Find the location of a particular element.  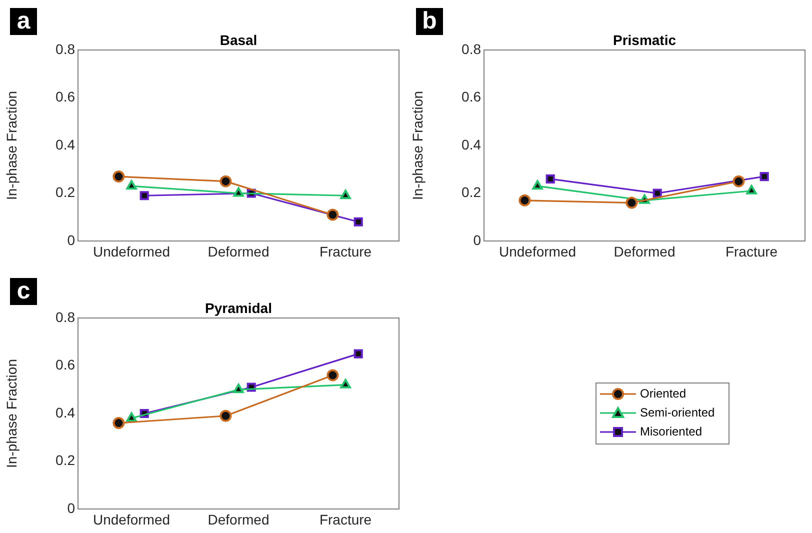

legend-label: Misoriented is located at coordinates (671, 431).